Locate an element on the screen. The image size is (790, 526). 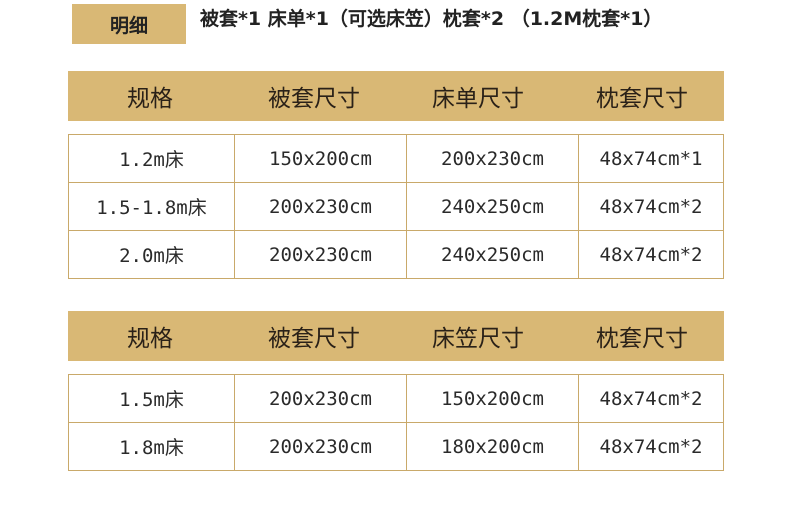
cell-pillowcase-size: 48x74cm*1 is located at coordinates (651, 158).